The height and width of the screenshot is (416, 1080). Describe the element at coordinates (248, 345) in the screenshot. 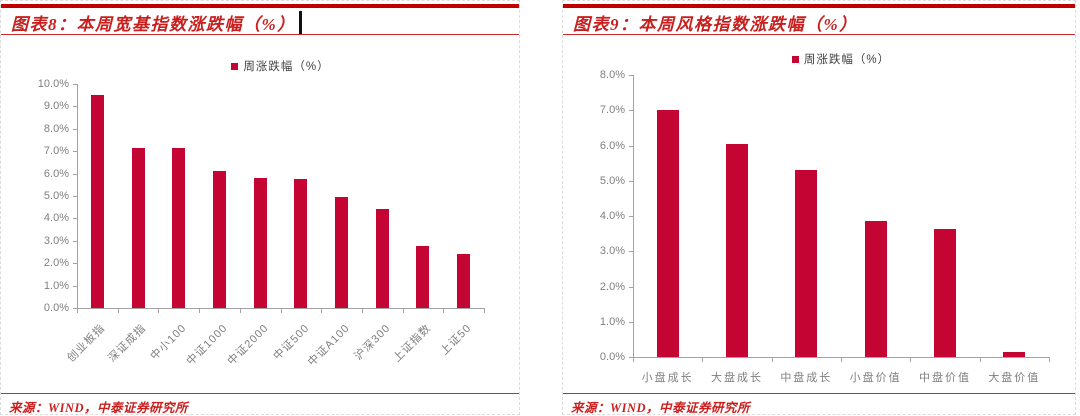

I see `x-axis-label: 中证2000` at that location.